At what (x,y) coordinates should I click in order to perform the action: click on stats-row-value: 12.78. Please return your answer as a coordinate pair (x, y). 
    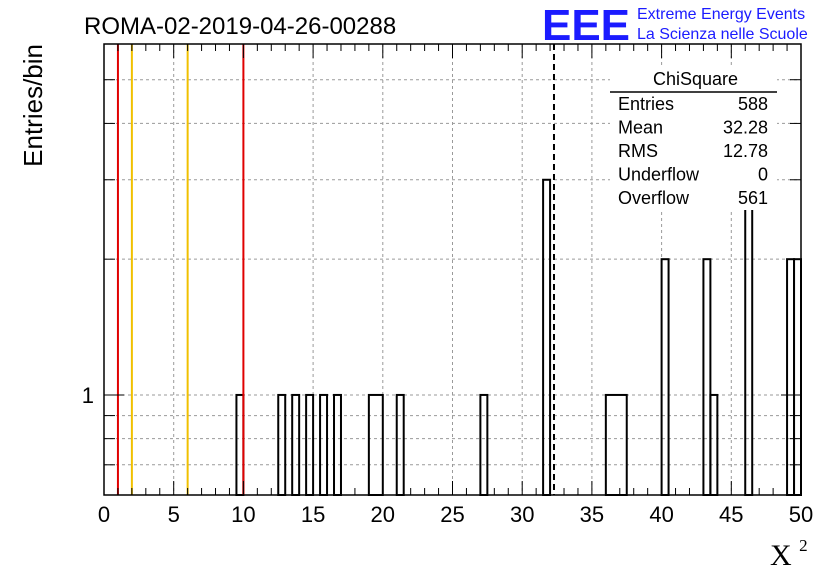
    Looking at the image, I should click on (745, 151).